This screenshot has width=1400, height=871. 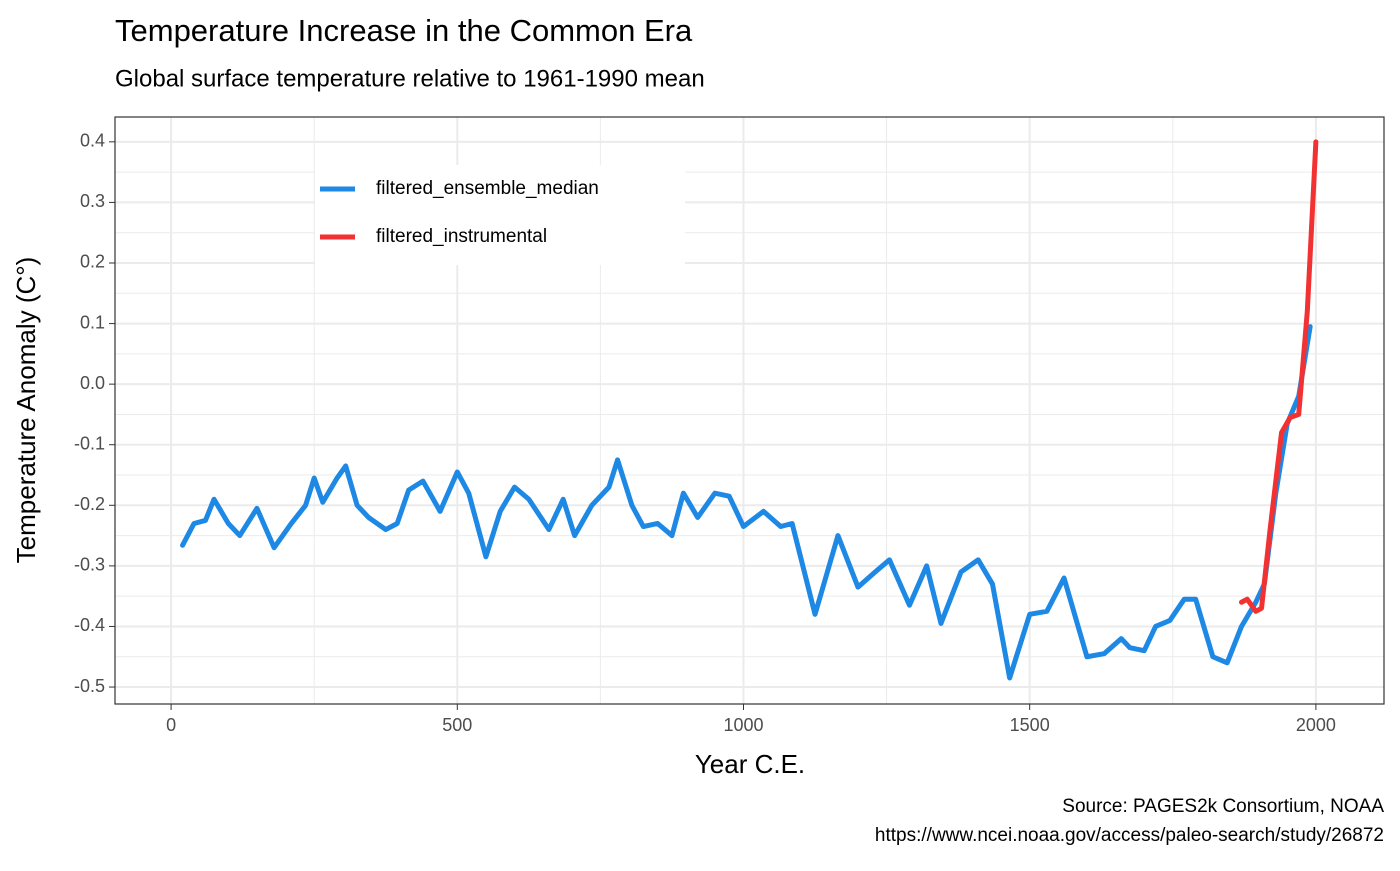 I want to click on x-tick-label: 500, so click(x=457, y=725).